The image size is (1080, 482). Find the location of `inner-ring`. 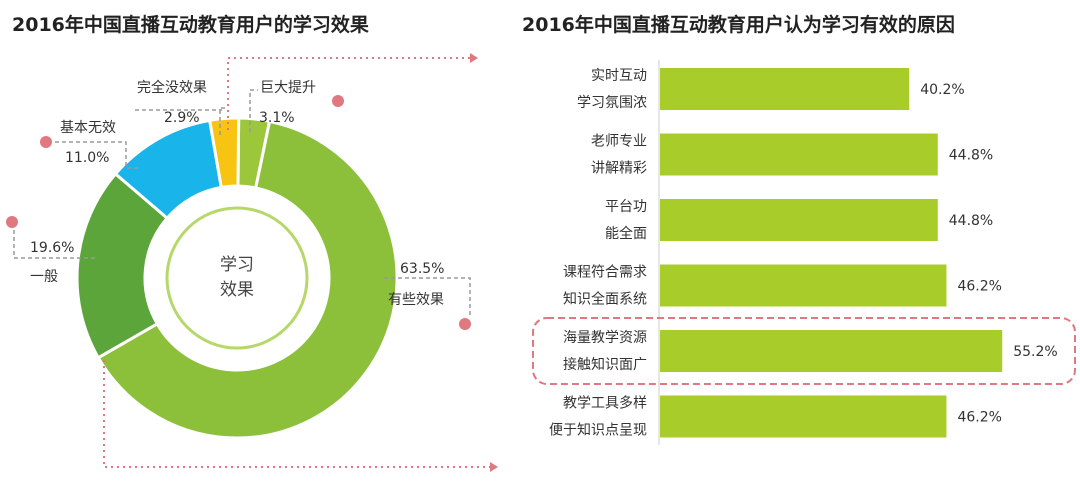

inner-ring is located at coordinates (237, 278).